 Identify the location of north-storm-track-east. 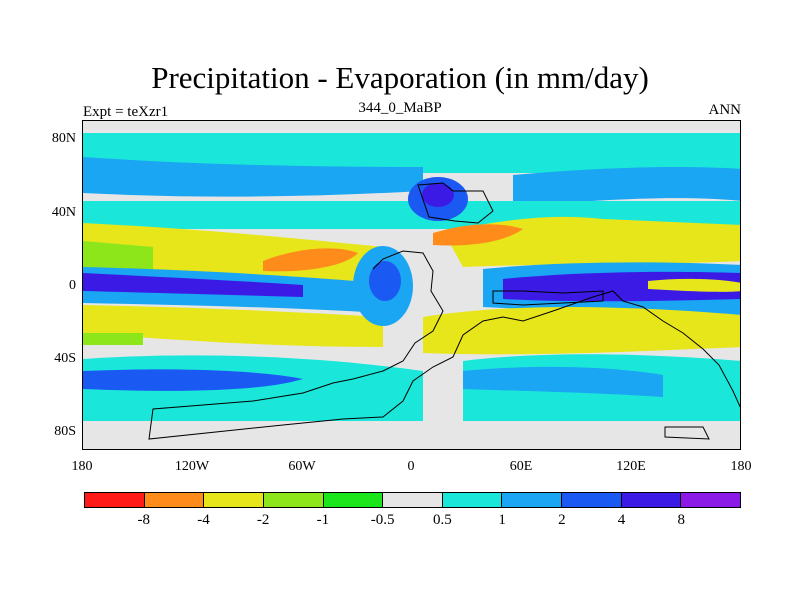
(626, 187).